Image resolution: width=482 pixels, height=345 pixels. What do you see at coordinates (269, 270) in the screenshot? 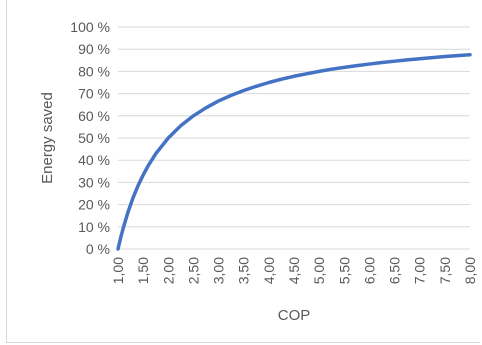
I see `x-tick-label: 4,00` at bounding box center [269, 270].